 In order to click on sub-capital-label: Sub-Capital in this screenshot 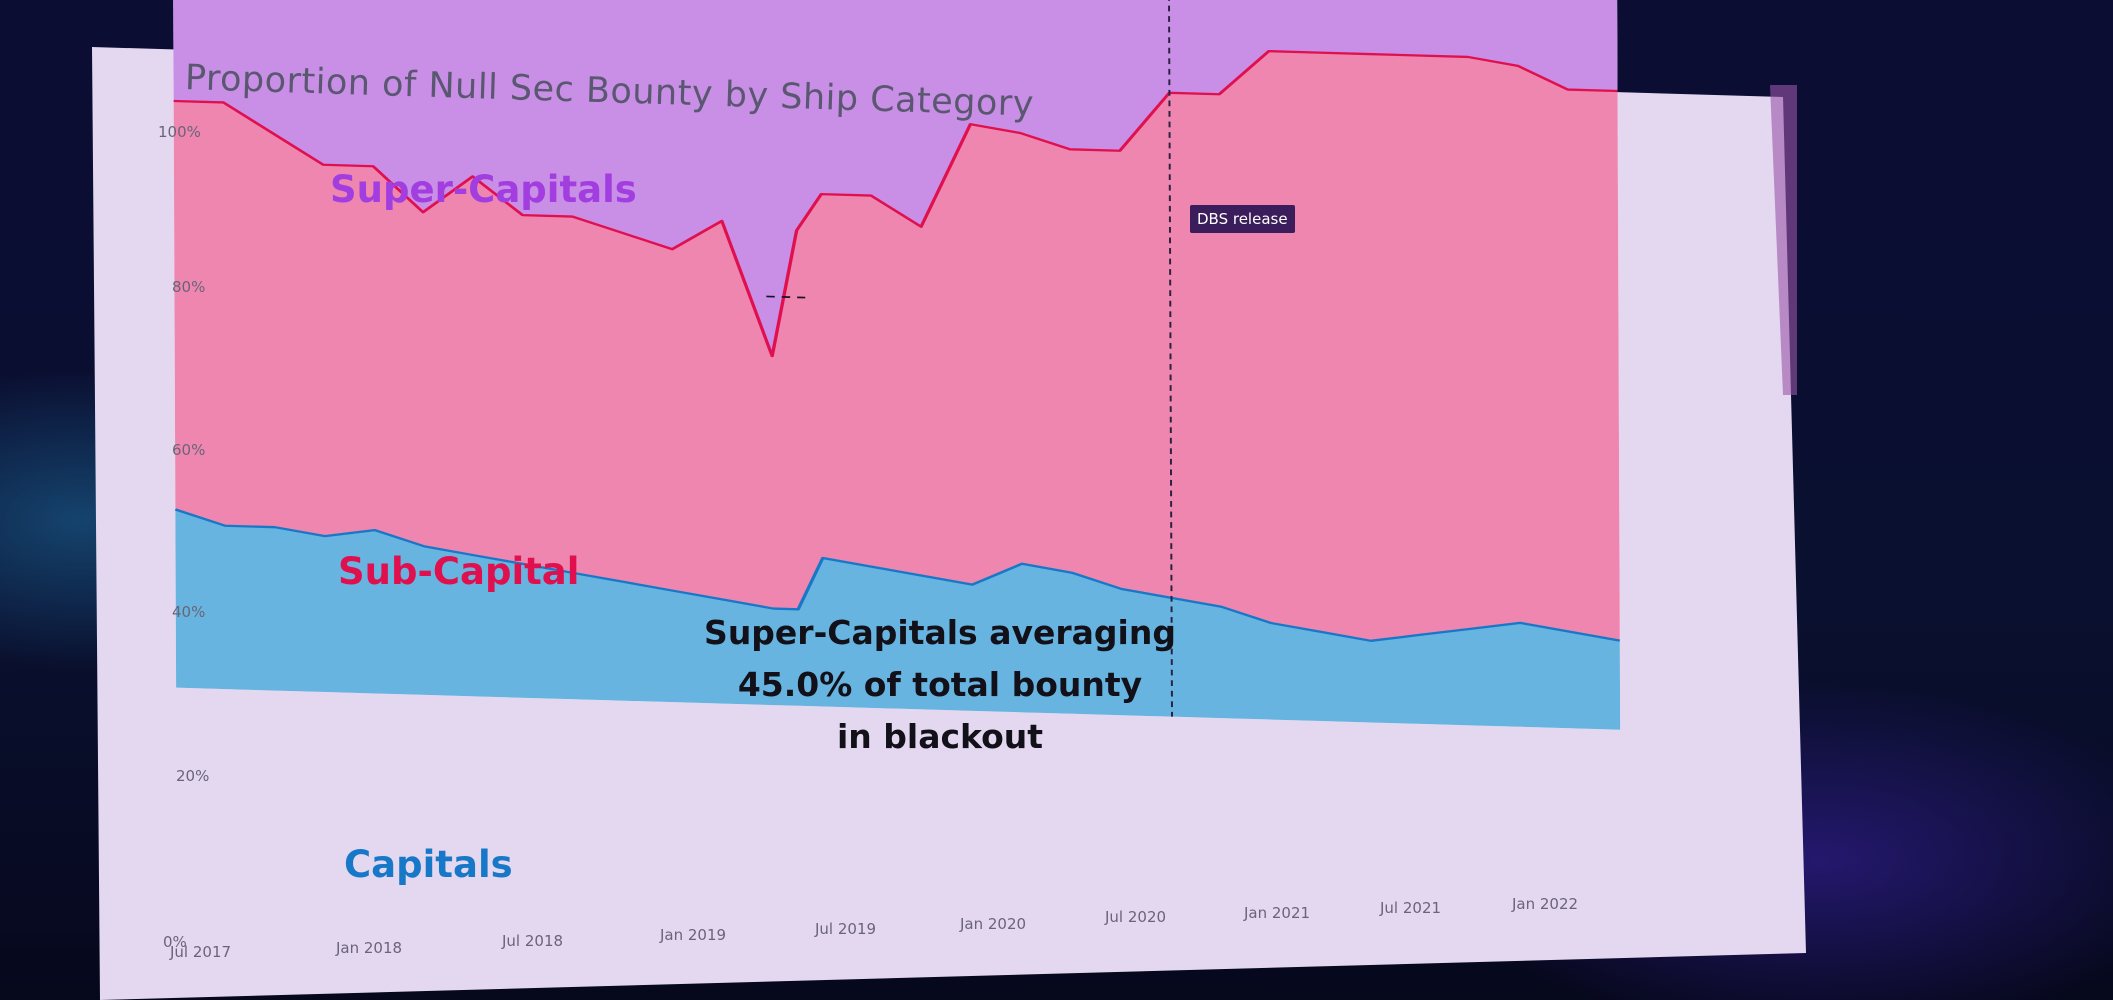, I will do `click(459, 571)`.